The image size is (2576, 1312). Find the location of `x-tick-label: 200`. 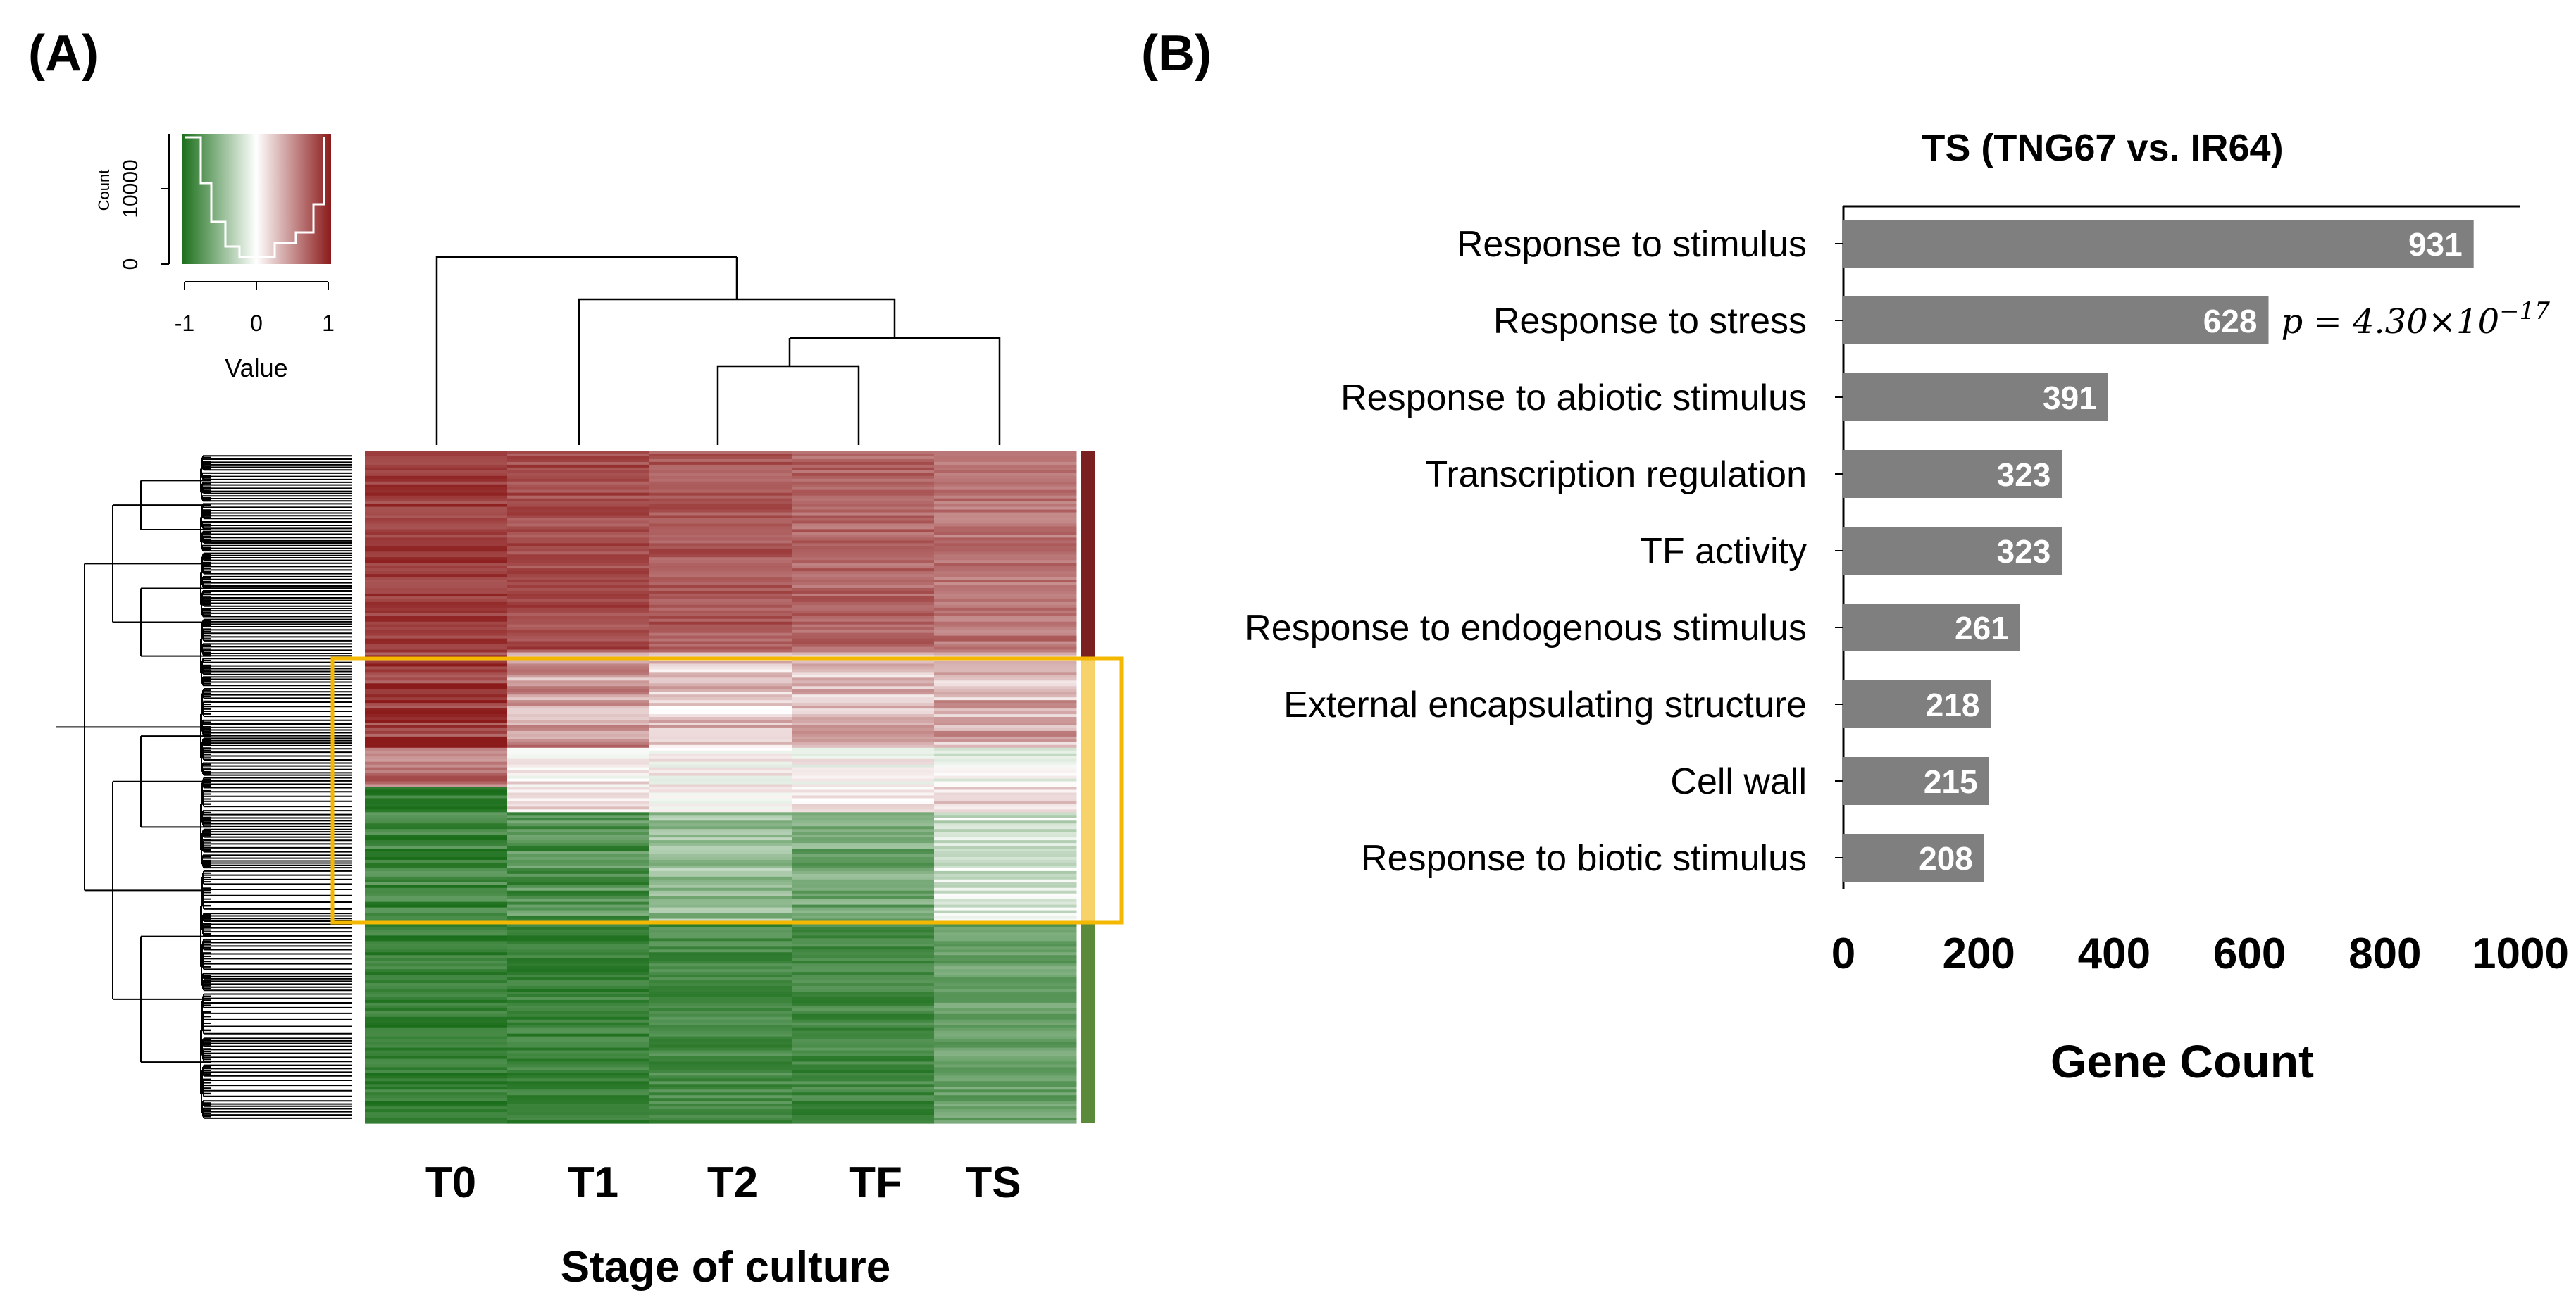

x-tick-label: 200 is located at coordinates (1978, 954).